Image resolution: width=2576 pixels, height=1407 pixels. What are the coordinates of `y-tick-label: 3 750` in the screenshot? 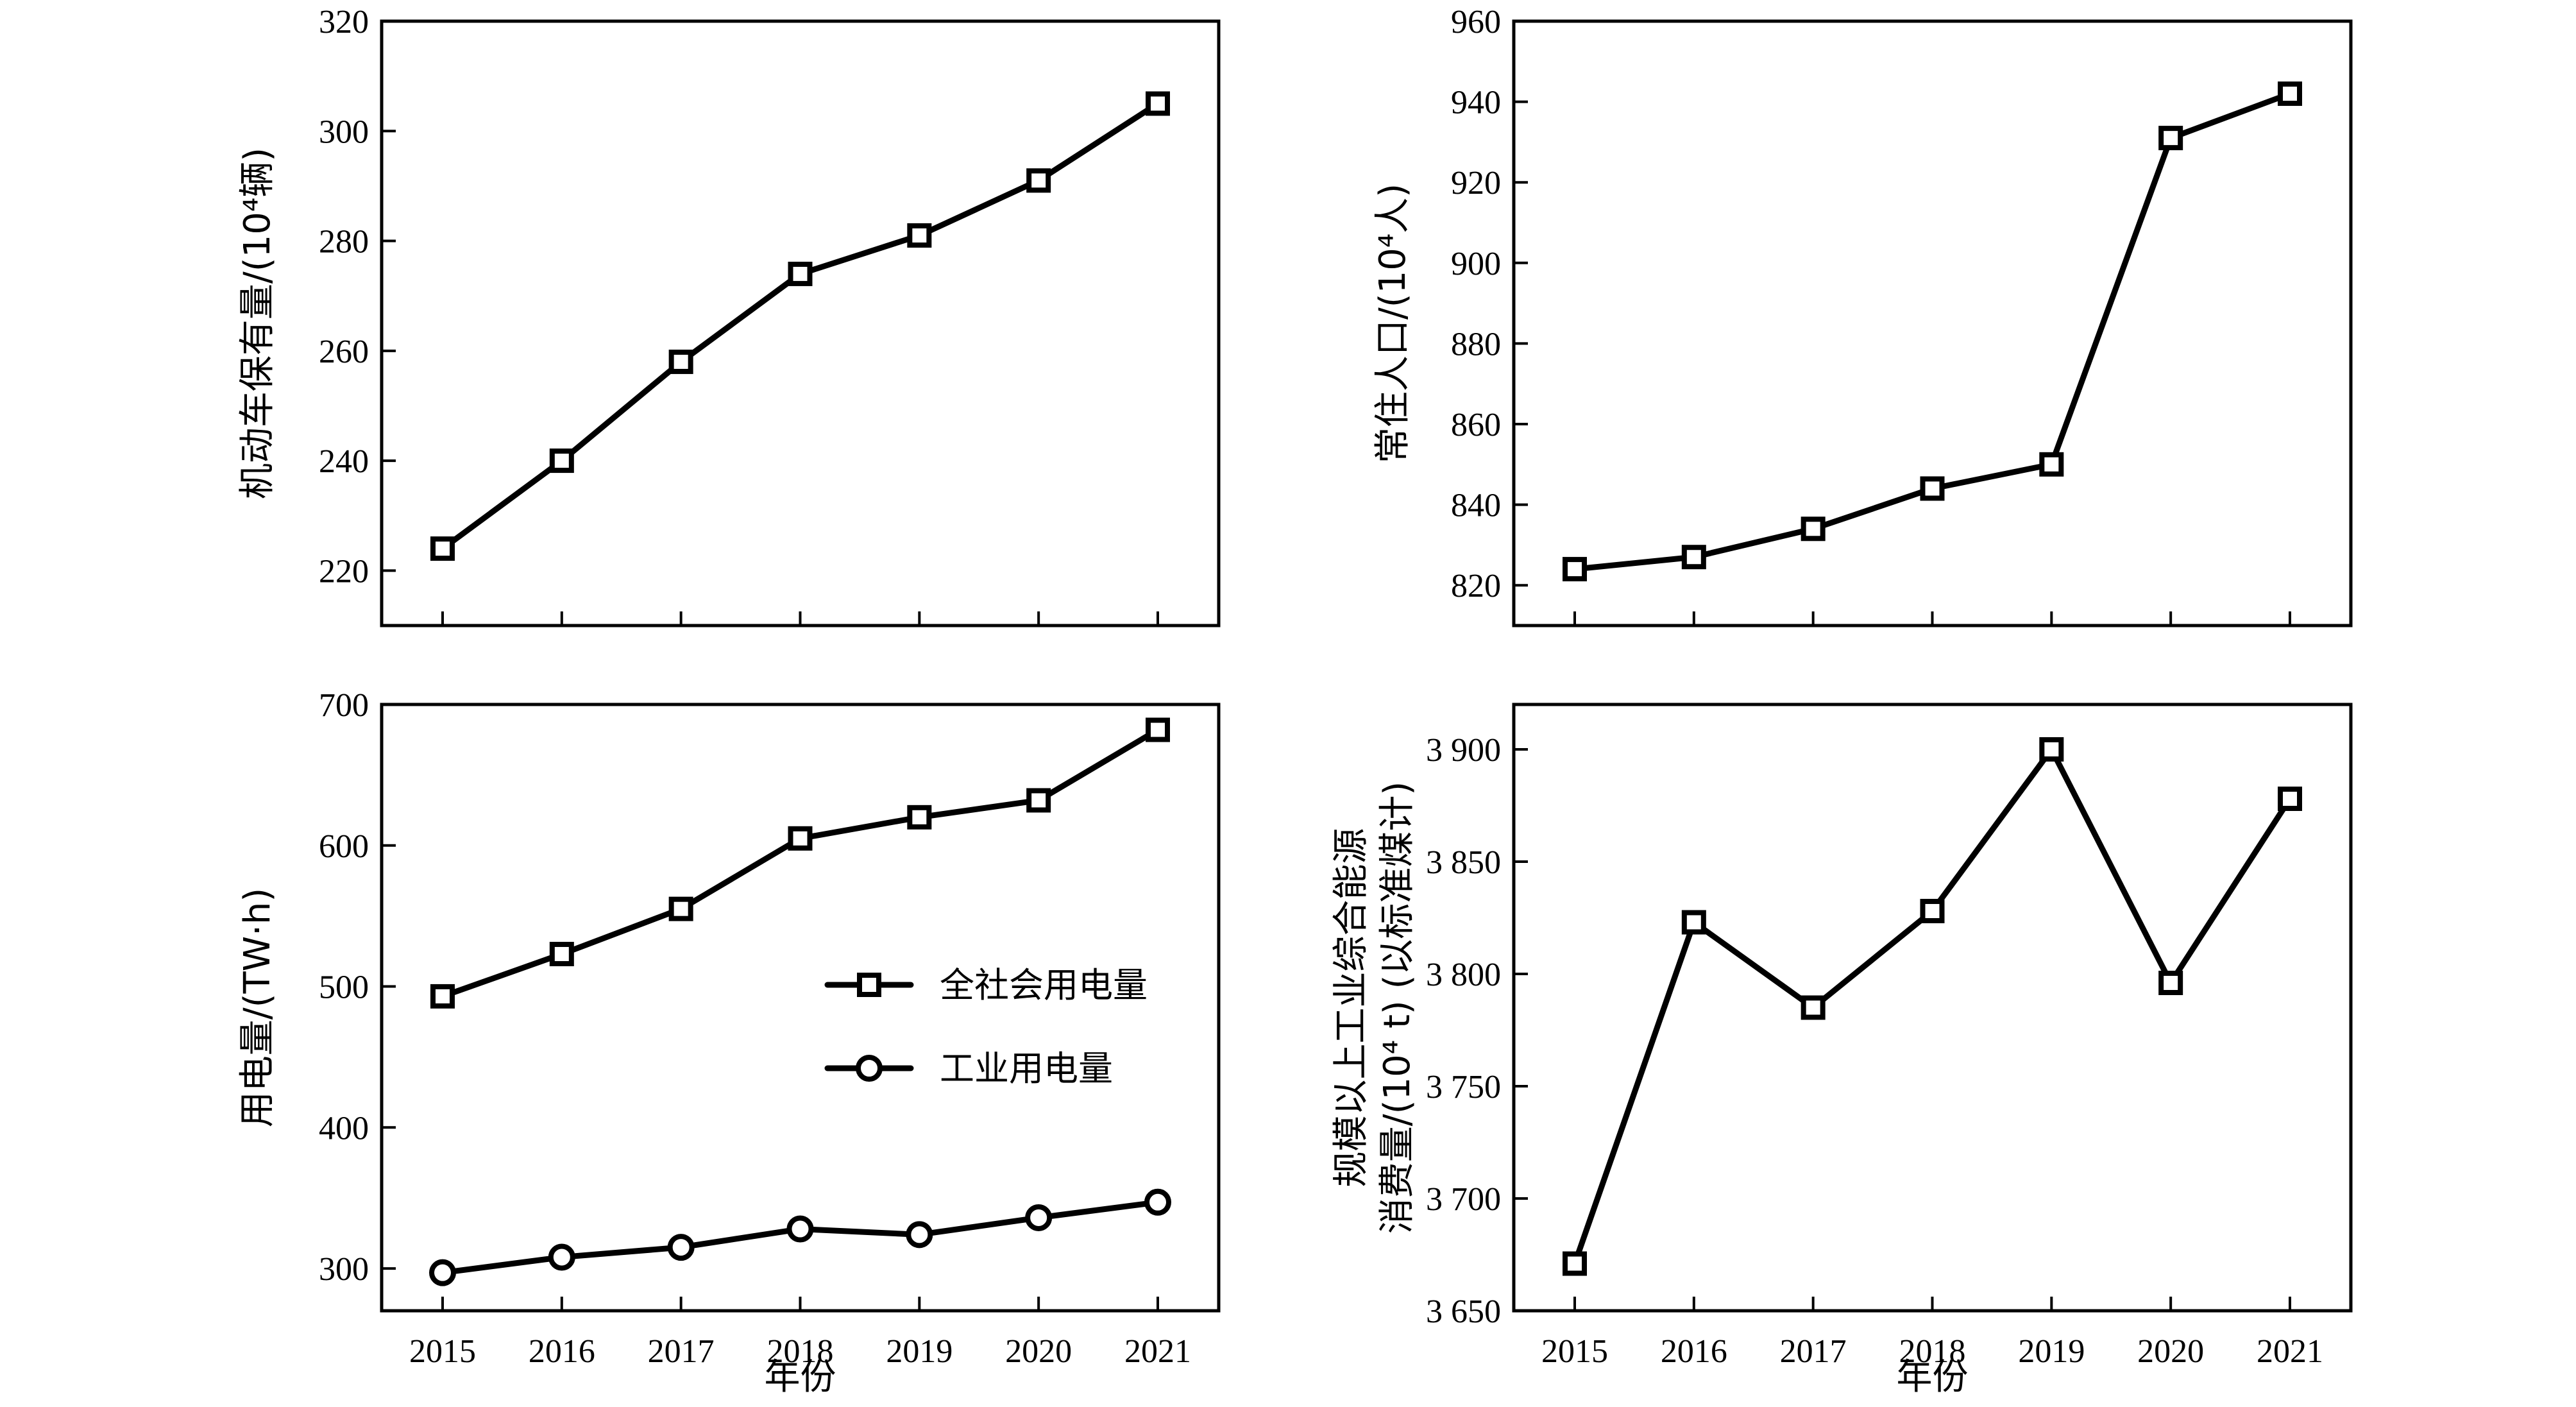 It's located at (1463, 1087).